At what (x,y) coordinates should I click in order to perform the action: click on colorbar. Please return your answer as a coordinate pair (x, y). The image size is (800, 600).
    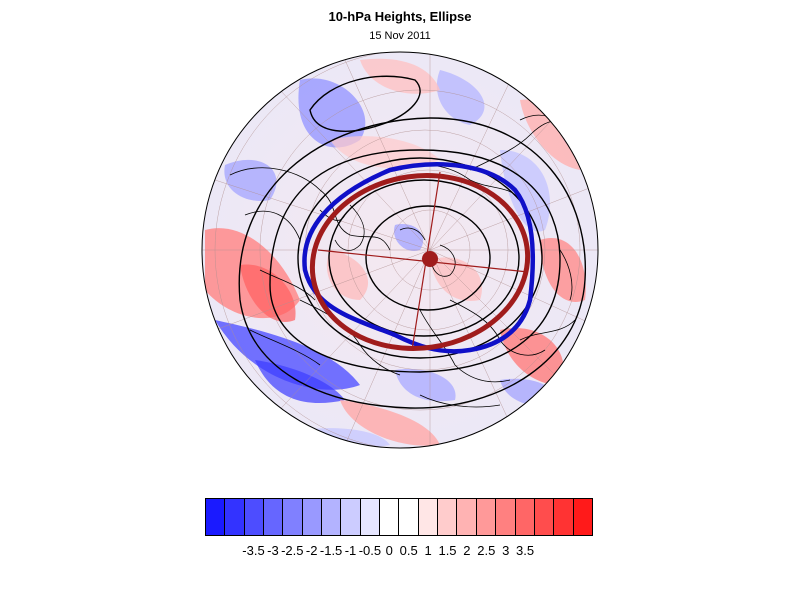
    Looking at the image, I should click on (399, 517).